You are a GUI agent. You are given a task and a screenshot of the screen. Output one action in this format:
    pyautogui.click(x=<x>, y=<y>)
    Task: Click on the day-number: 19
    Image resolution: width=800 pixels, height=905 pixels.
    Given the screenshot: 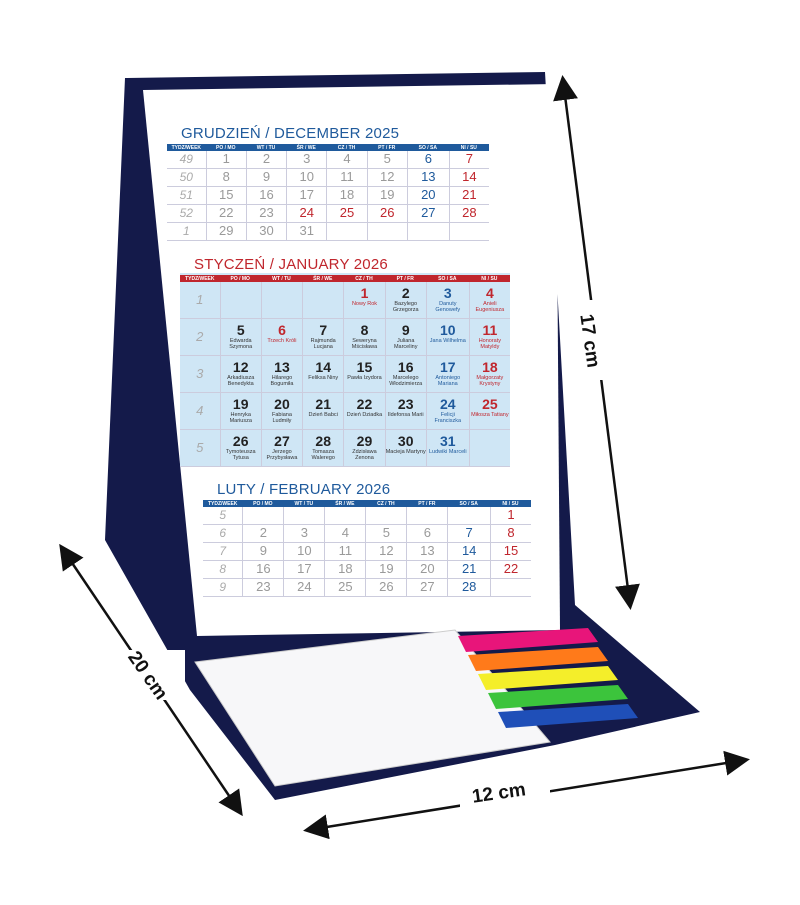 What is the action you would take?
    pyautogui.click(x=387, y=194)
    